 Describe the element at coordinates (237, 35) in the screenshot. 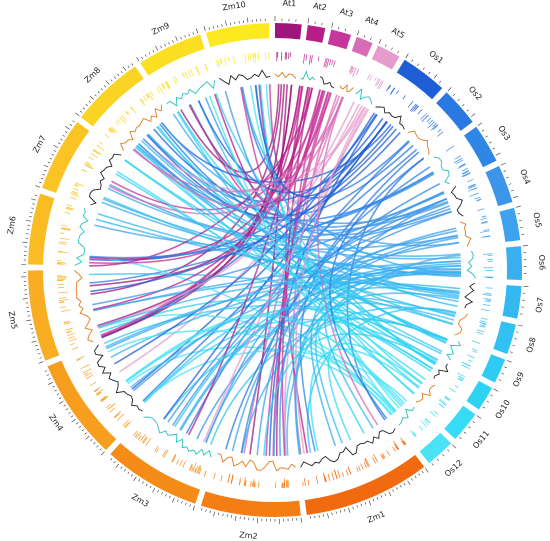

I see `chromosome-zm10` at that location.